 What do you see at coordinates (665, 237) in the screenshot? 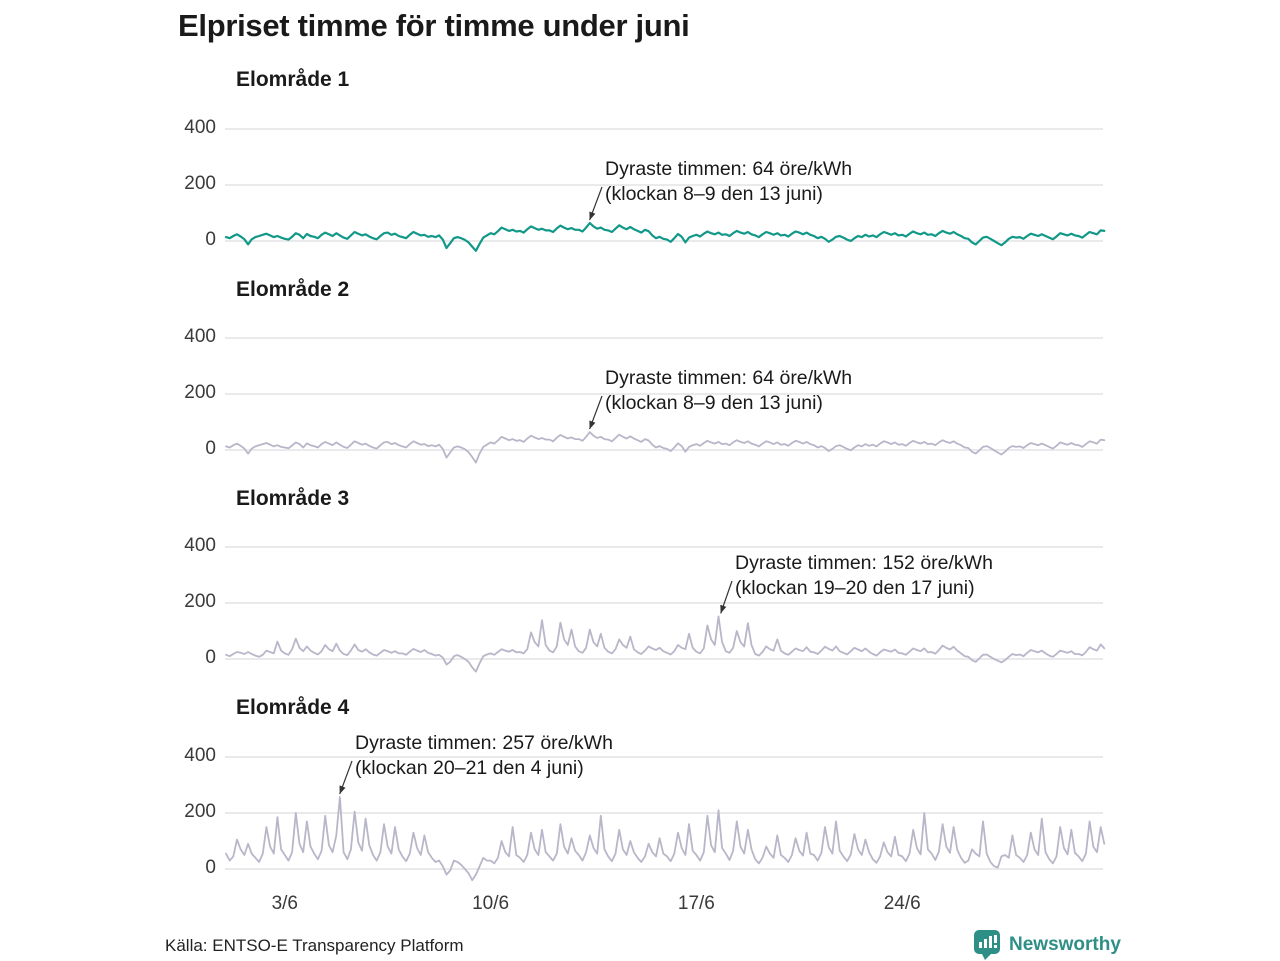
I see `price-line-area1` at bounding box center [665, 237].